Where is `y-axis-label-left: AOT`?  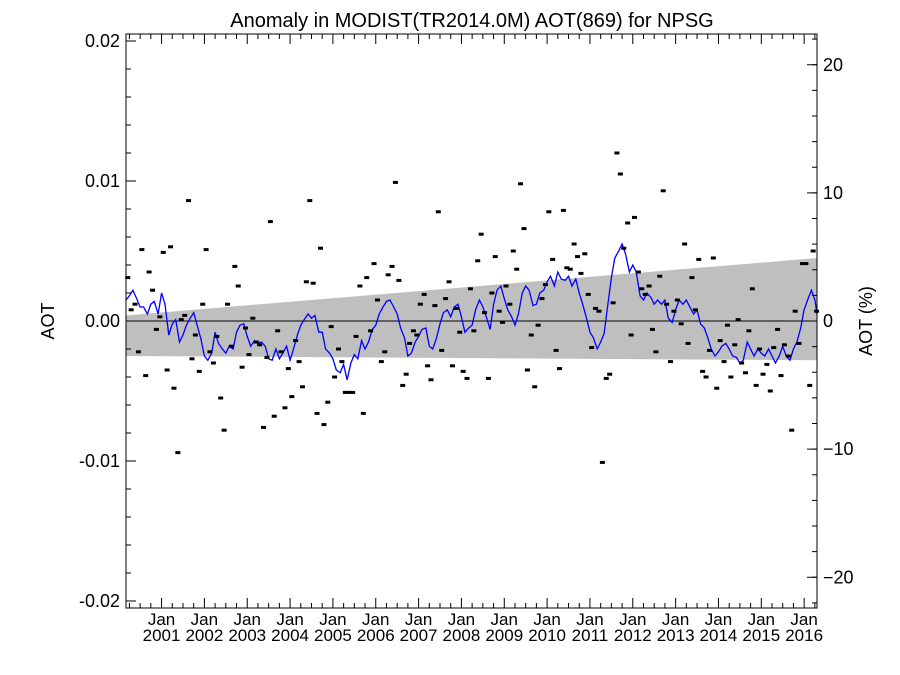
y-axis-label-left: AOT is located at coordinates (48, 320).